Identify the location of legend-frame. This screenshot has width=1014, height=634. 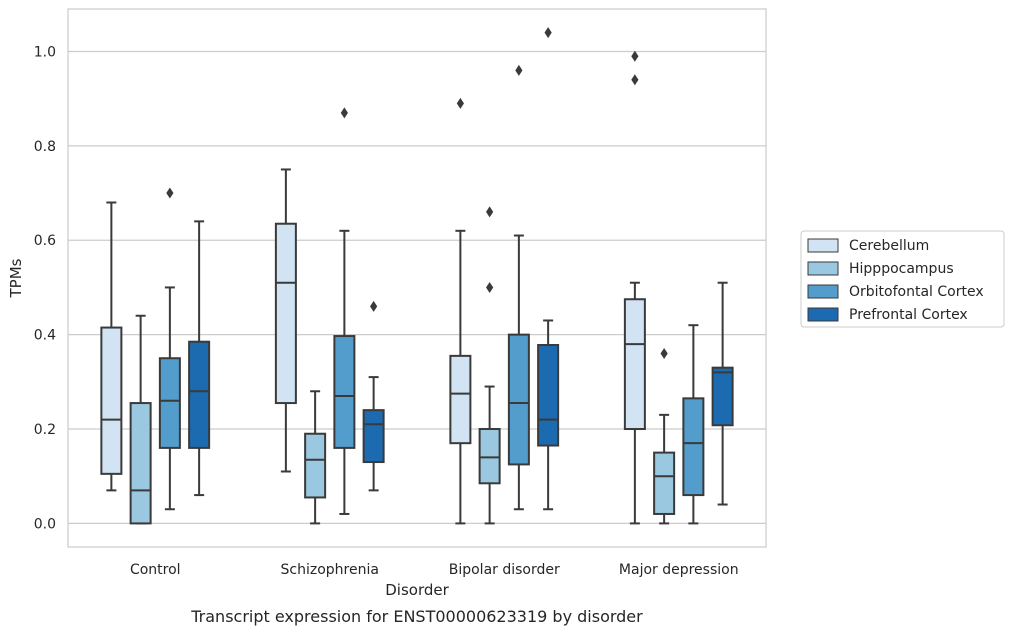
(902, 279).